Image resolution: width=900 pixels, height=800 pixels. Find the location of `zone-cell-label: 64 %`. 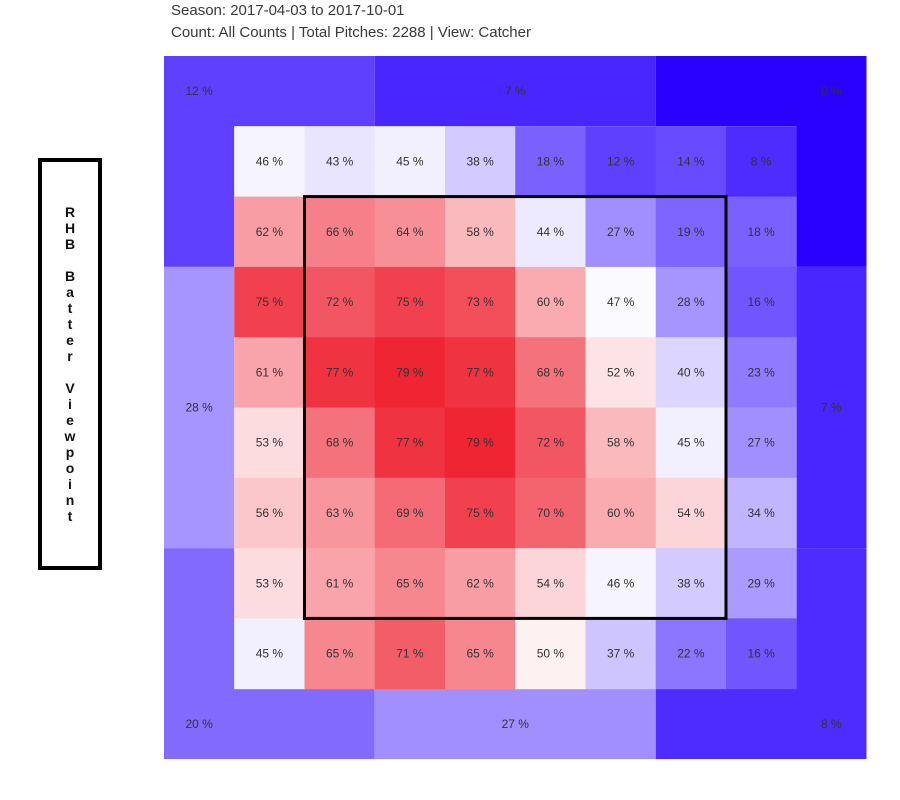

zone-cell-label: 64 % is located at coordinates (410, 232).